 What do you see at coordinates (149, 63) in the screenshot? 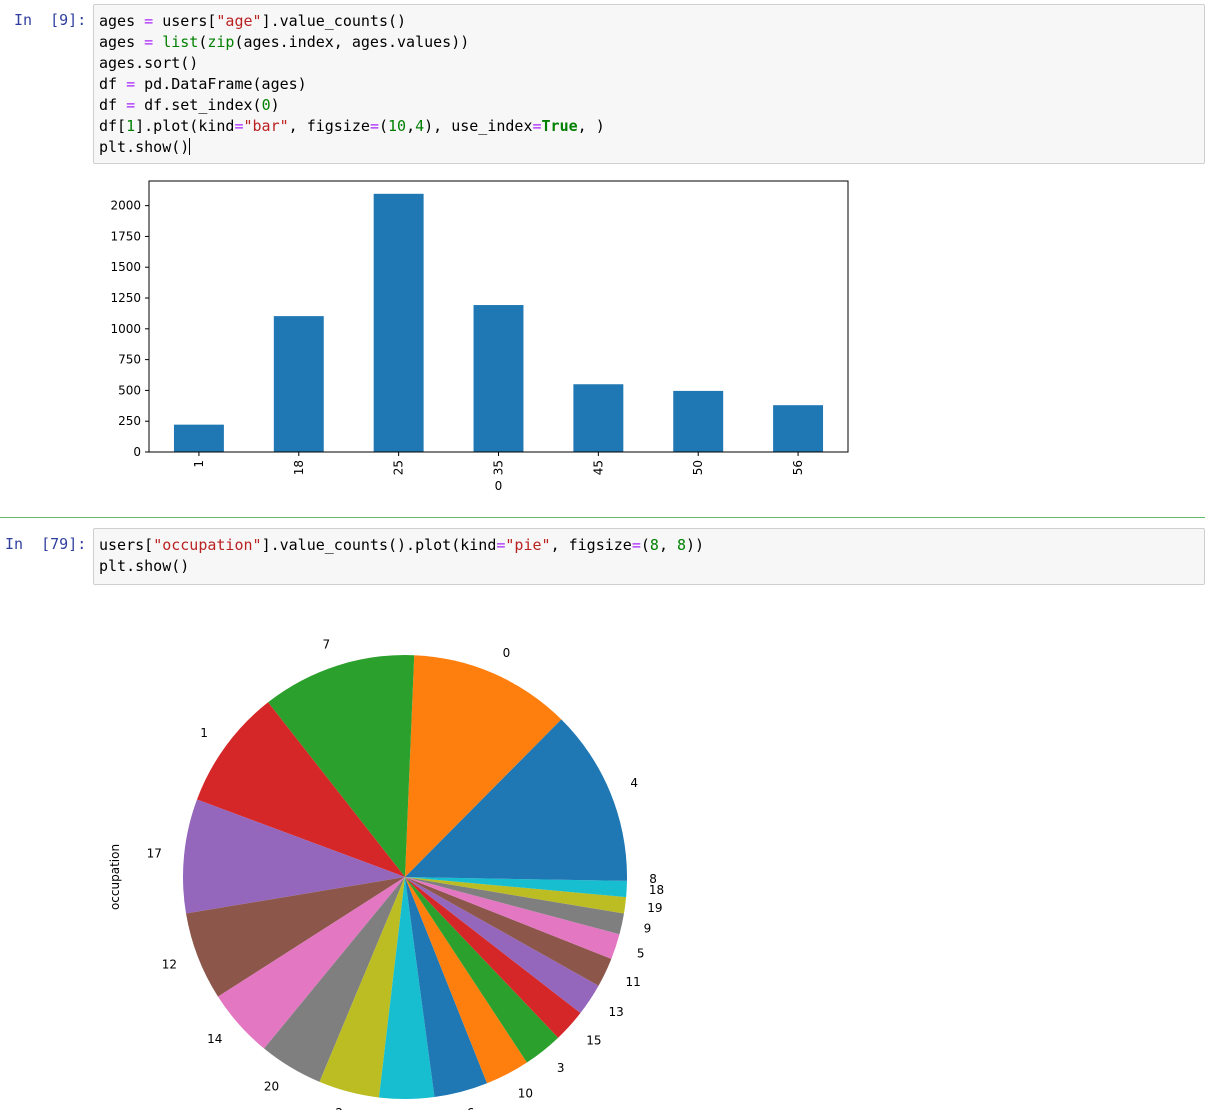
I see `code-token: ages.sort()` at bounding box center [149, 63].